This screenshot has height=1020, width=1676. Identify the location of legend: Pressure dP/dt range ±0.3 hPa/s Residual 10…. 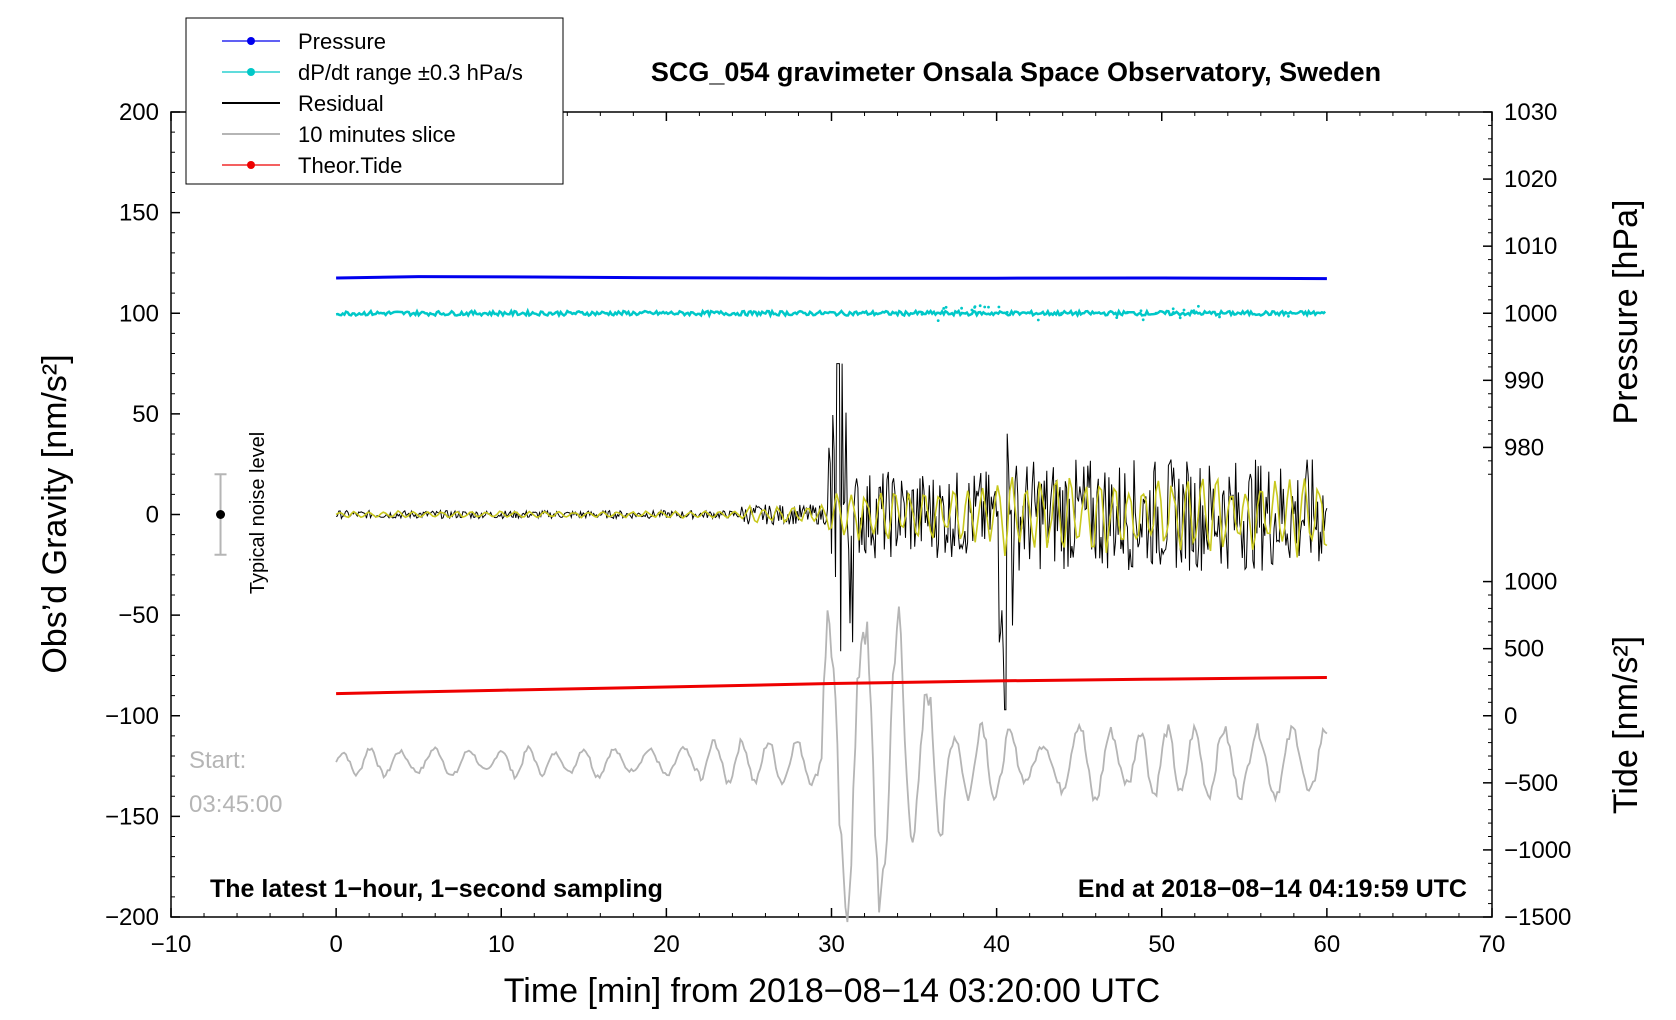
(374, 101).